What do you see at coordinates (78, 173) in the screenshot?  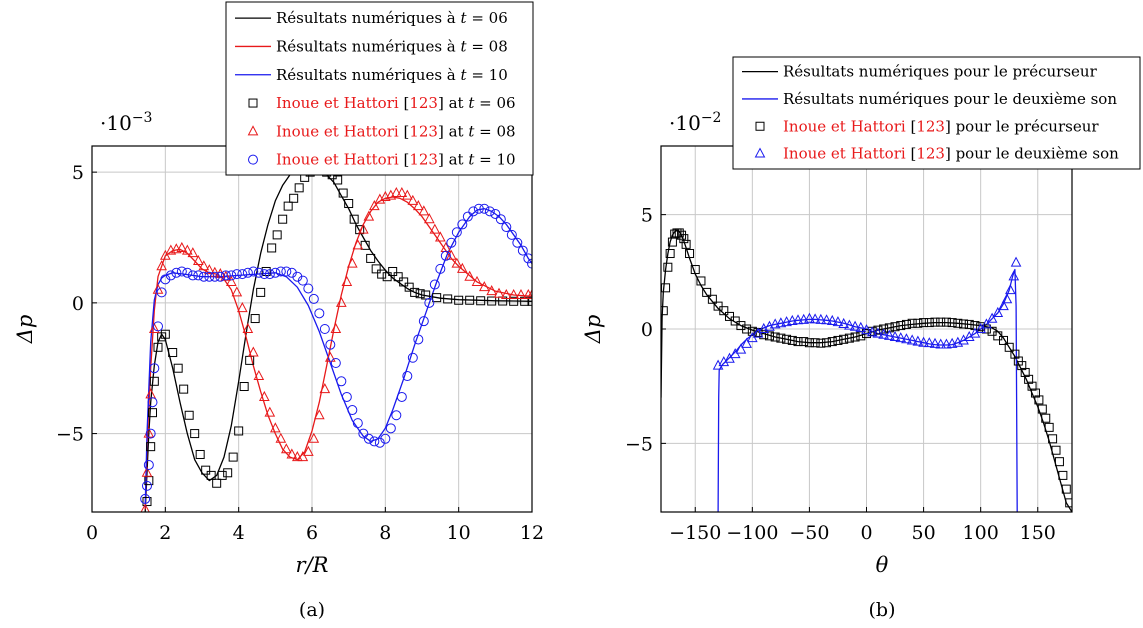 I see `y-tick-label: 5` at bounding box center [78, 173].